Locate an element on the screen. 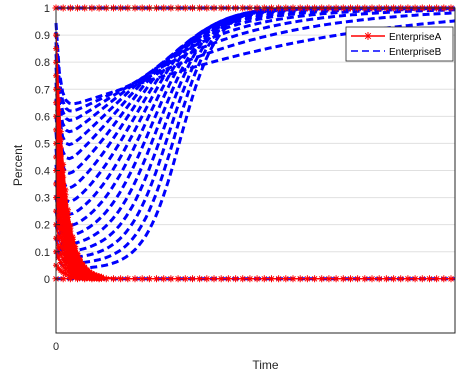  y-tick-label: 0 is located at coordinates (47, 280).